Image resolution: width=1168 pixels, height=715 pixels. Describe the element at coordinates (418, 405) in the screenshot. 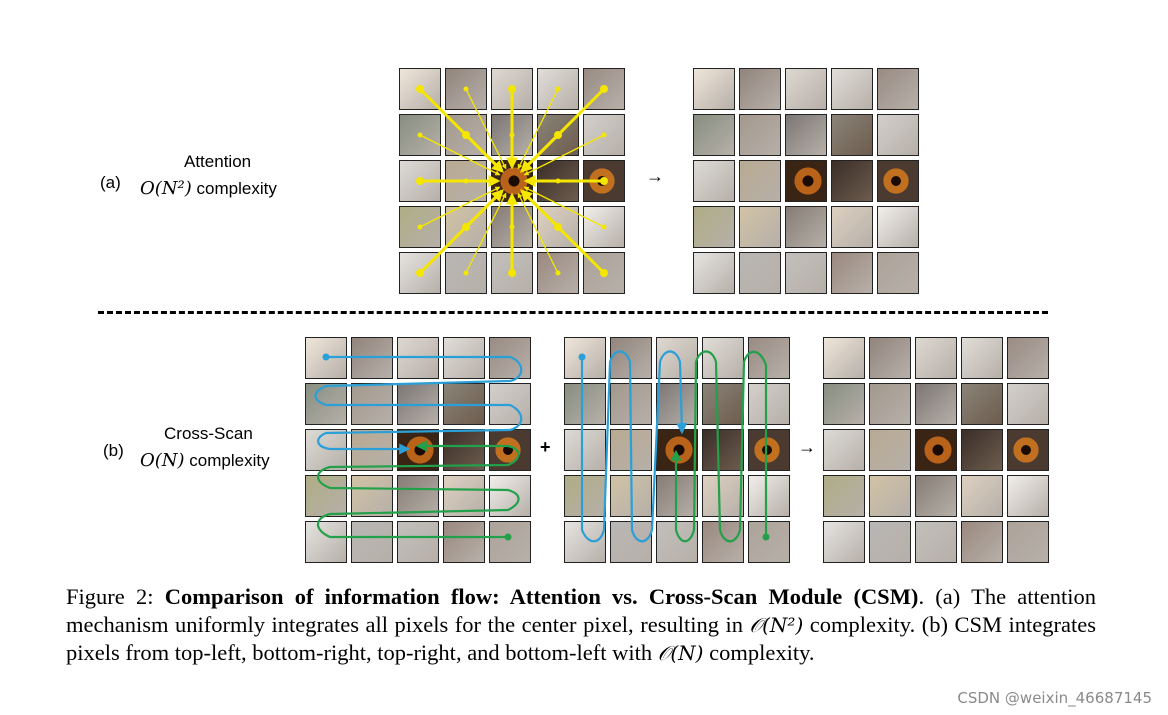

I see `scan-path-top-left` at that location.